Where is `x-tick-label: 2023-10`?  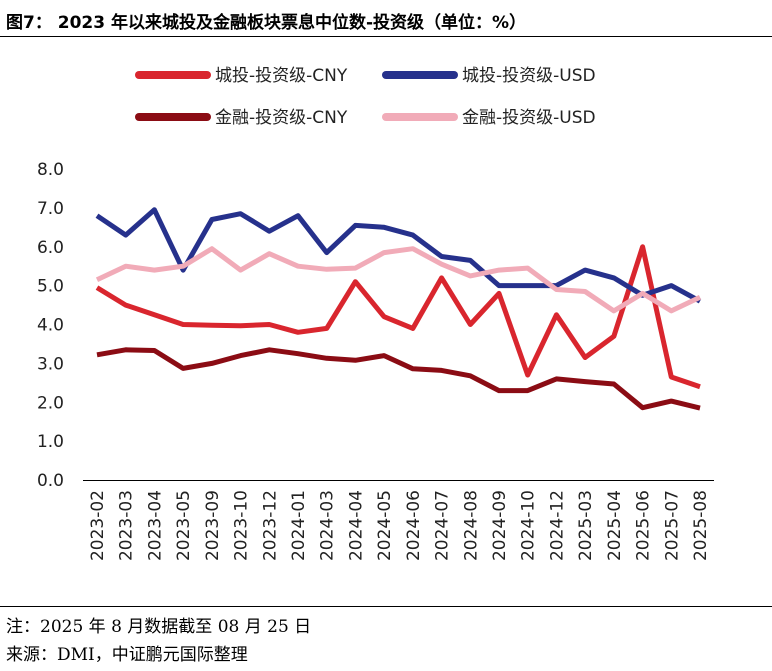 x-tick-label: 2023-10 is located at coordinates (242, 525).